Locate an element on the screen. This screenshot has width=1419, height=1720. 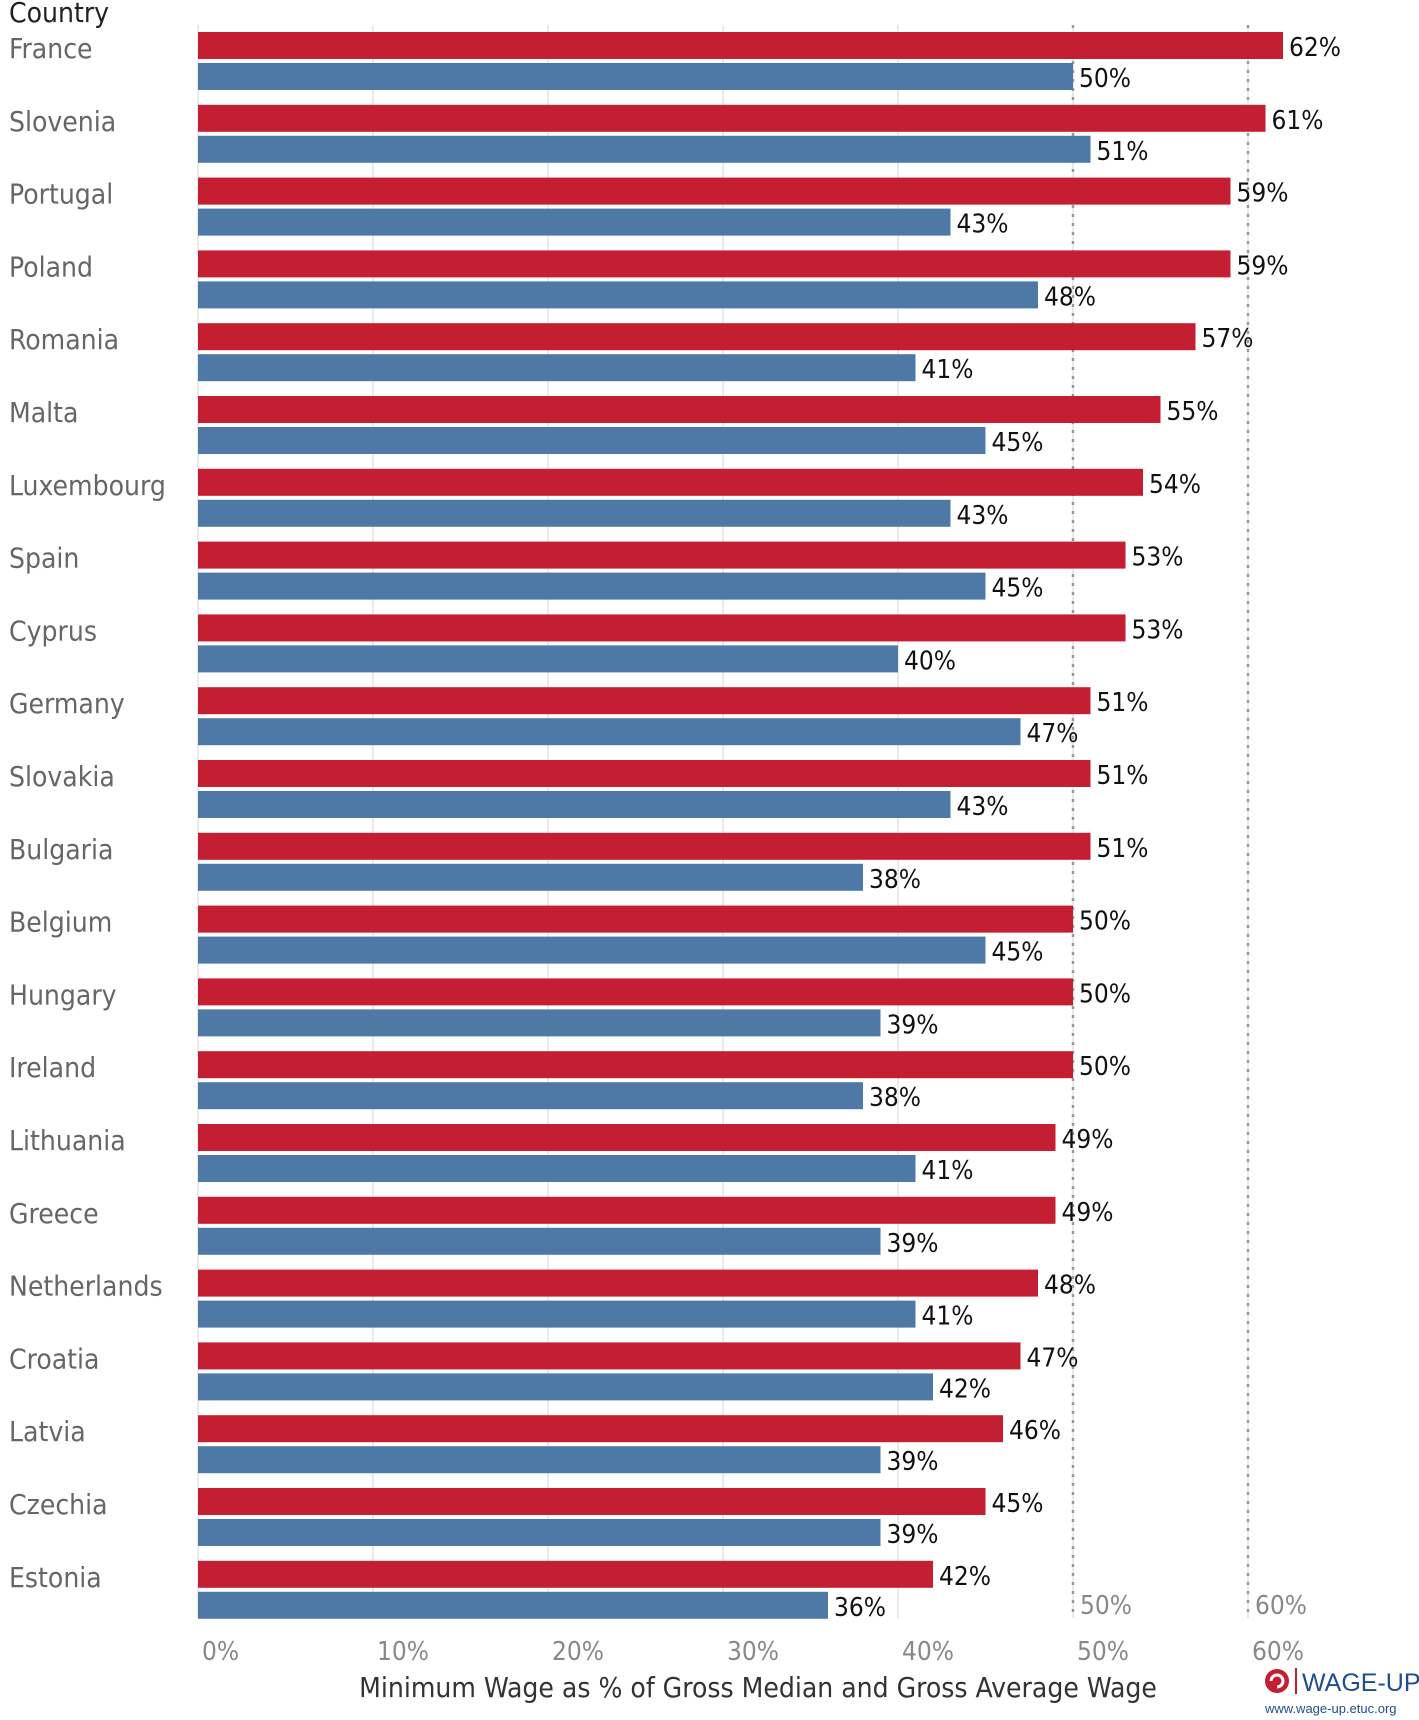
x-tick-label: 10% is located at coordinates (403, 1652).